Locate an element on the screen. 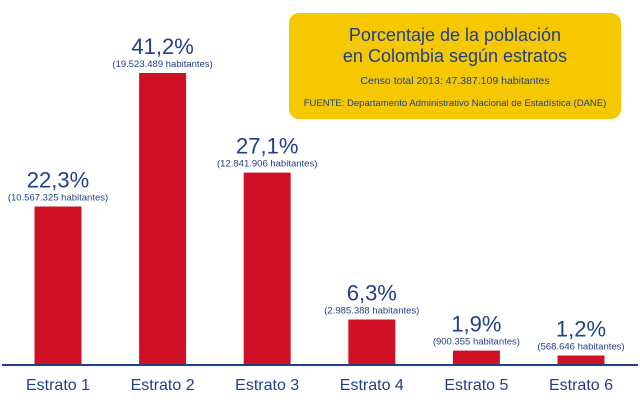 Image resolution: width=640 pixels, height=403 pixels. bar-value-label-1: 22,3% is located at coordinates (58, 179).